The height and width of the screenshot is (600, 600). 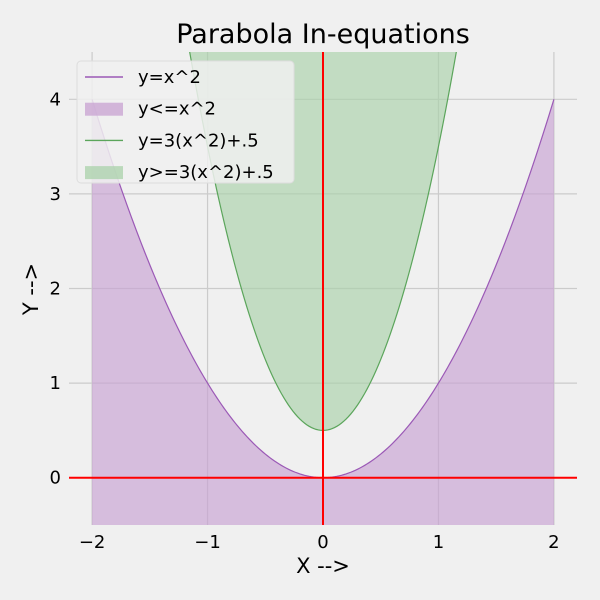 I want to click on legend: y=x^2 y<=x^2 y=3(x^2)+.5 y>=3(x^2)+.5, so click(x=185, y=122).